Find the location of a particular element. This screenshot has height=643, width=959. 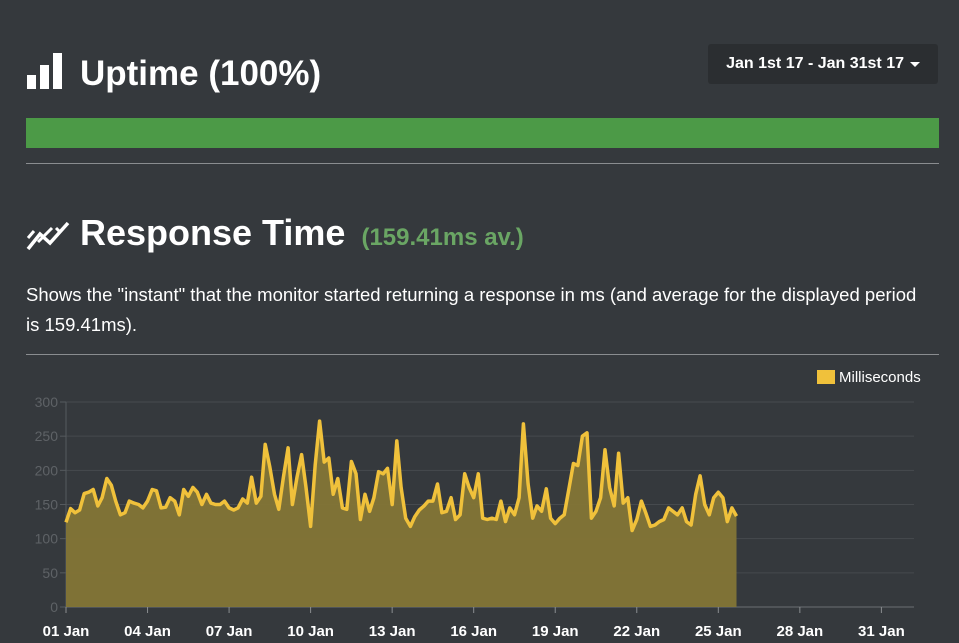

date-range-label: Jan 1st 17 - Jan 31st 17 is located at coordinates (815, 63).